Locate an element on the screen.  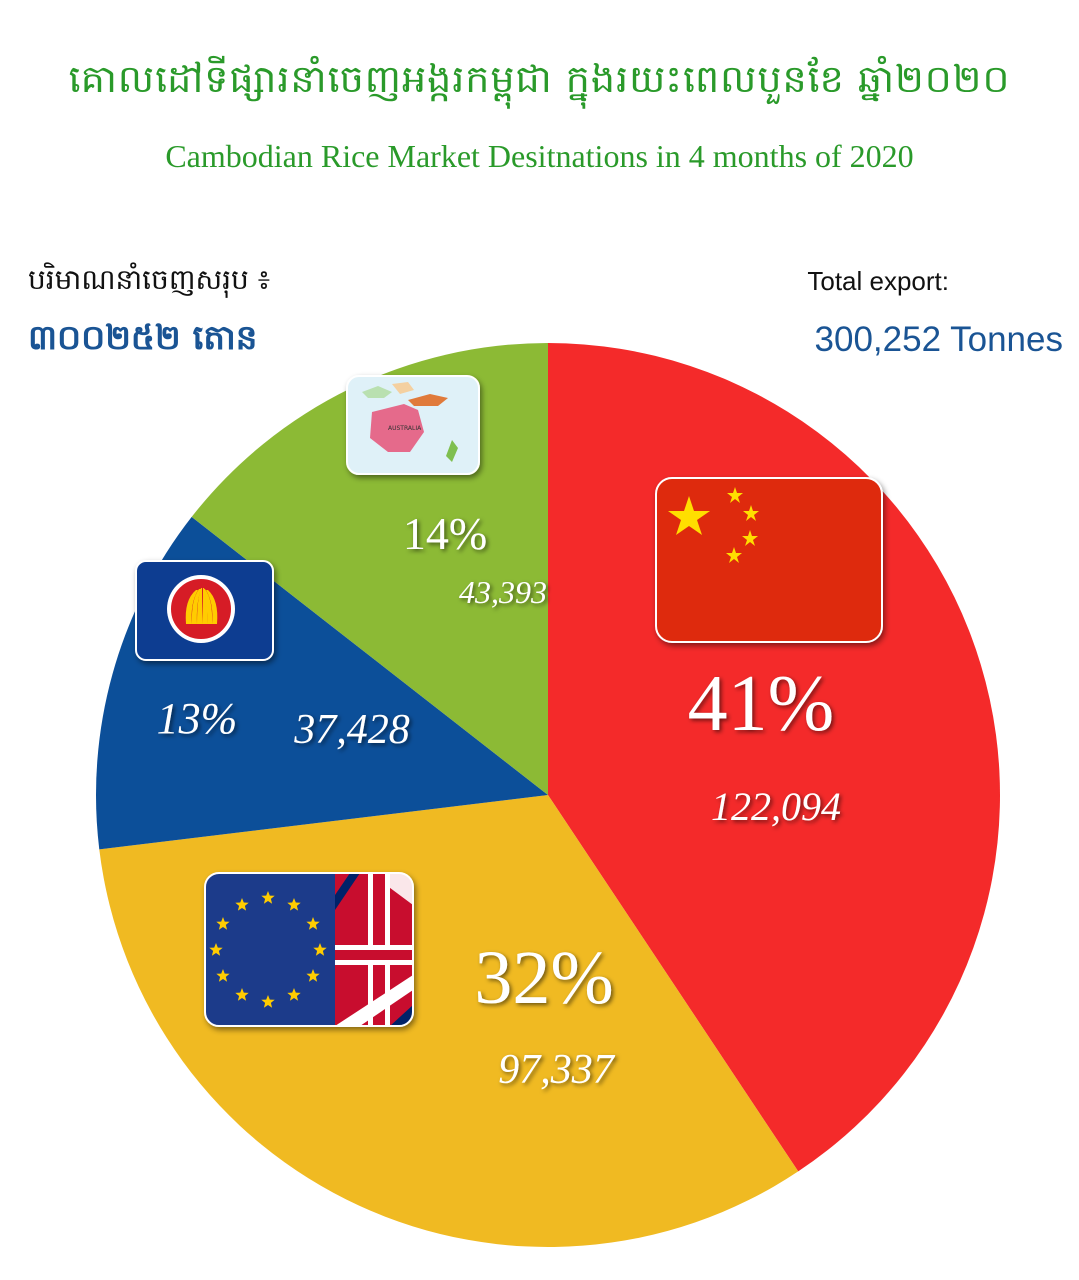
asean-percent-label: 13% is located at coordinates (197, 718).